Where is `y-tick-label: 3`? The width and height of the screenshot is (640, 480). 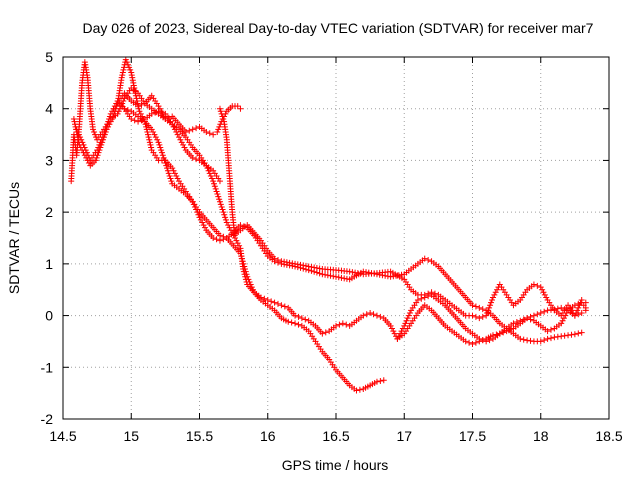 y-tick-label: 3 is located at coordinates (49, 160).